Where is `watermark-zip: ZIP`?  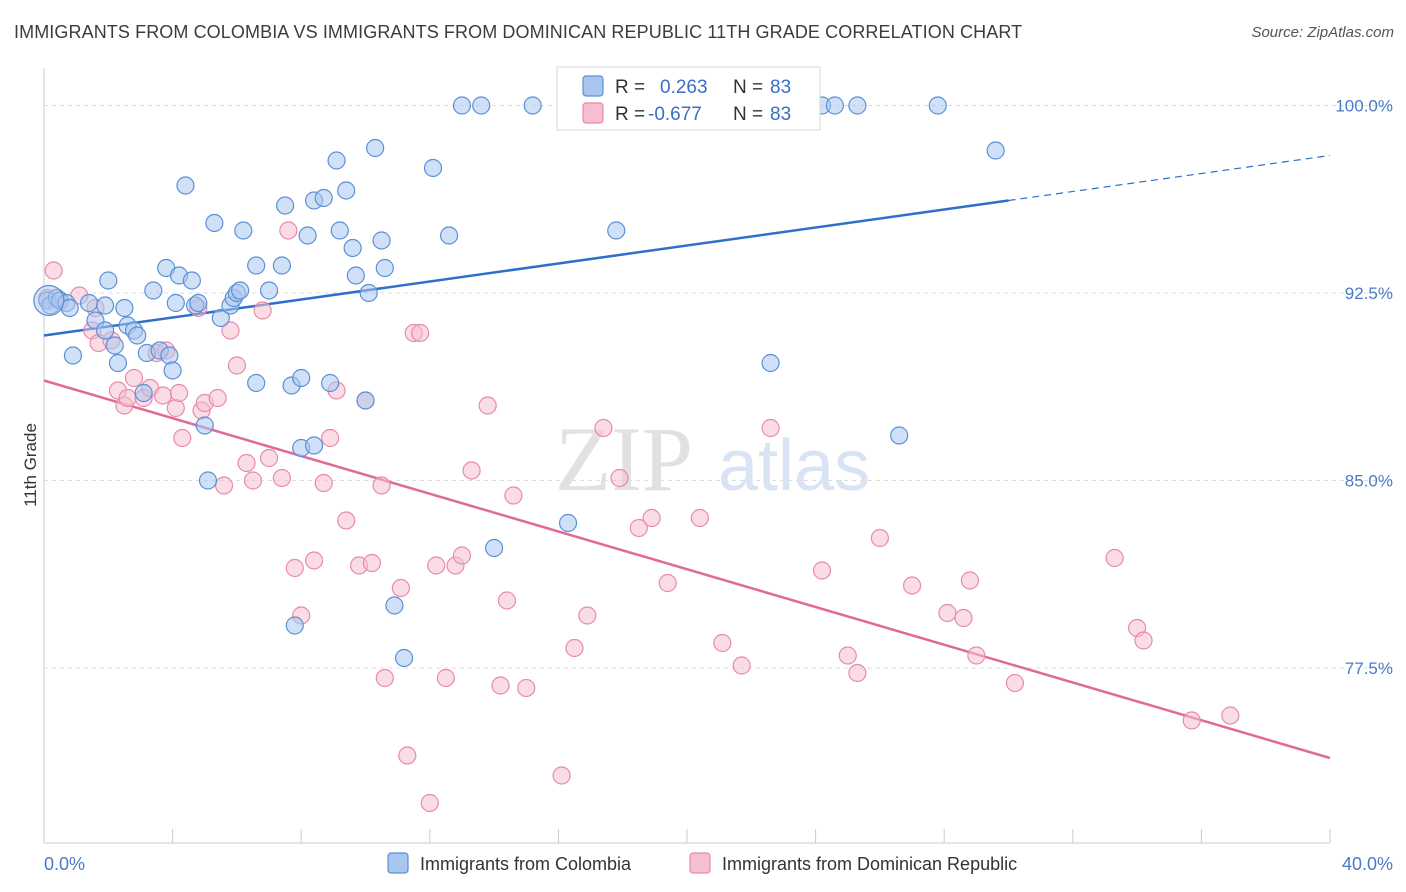
watermark-zip: ZIP is located at coordinates (624, 459).